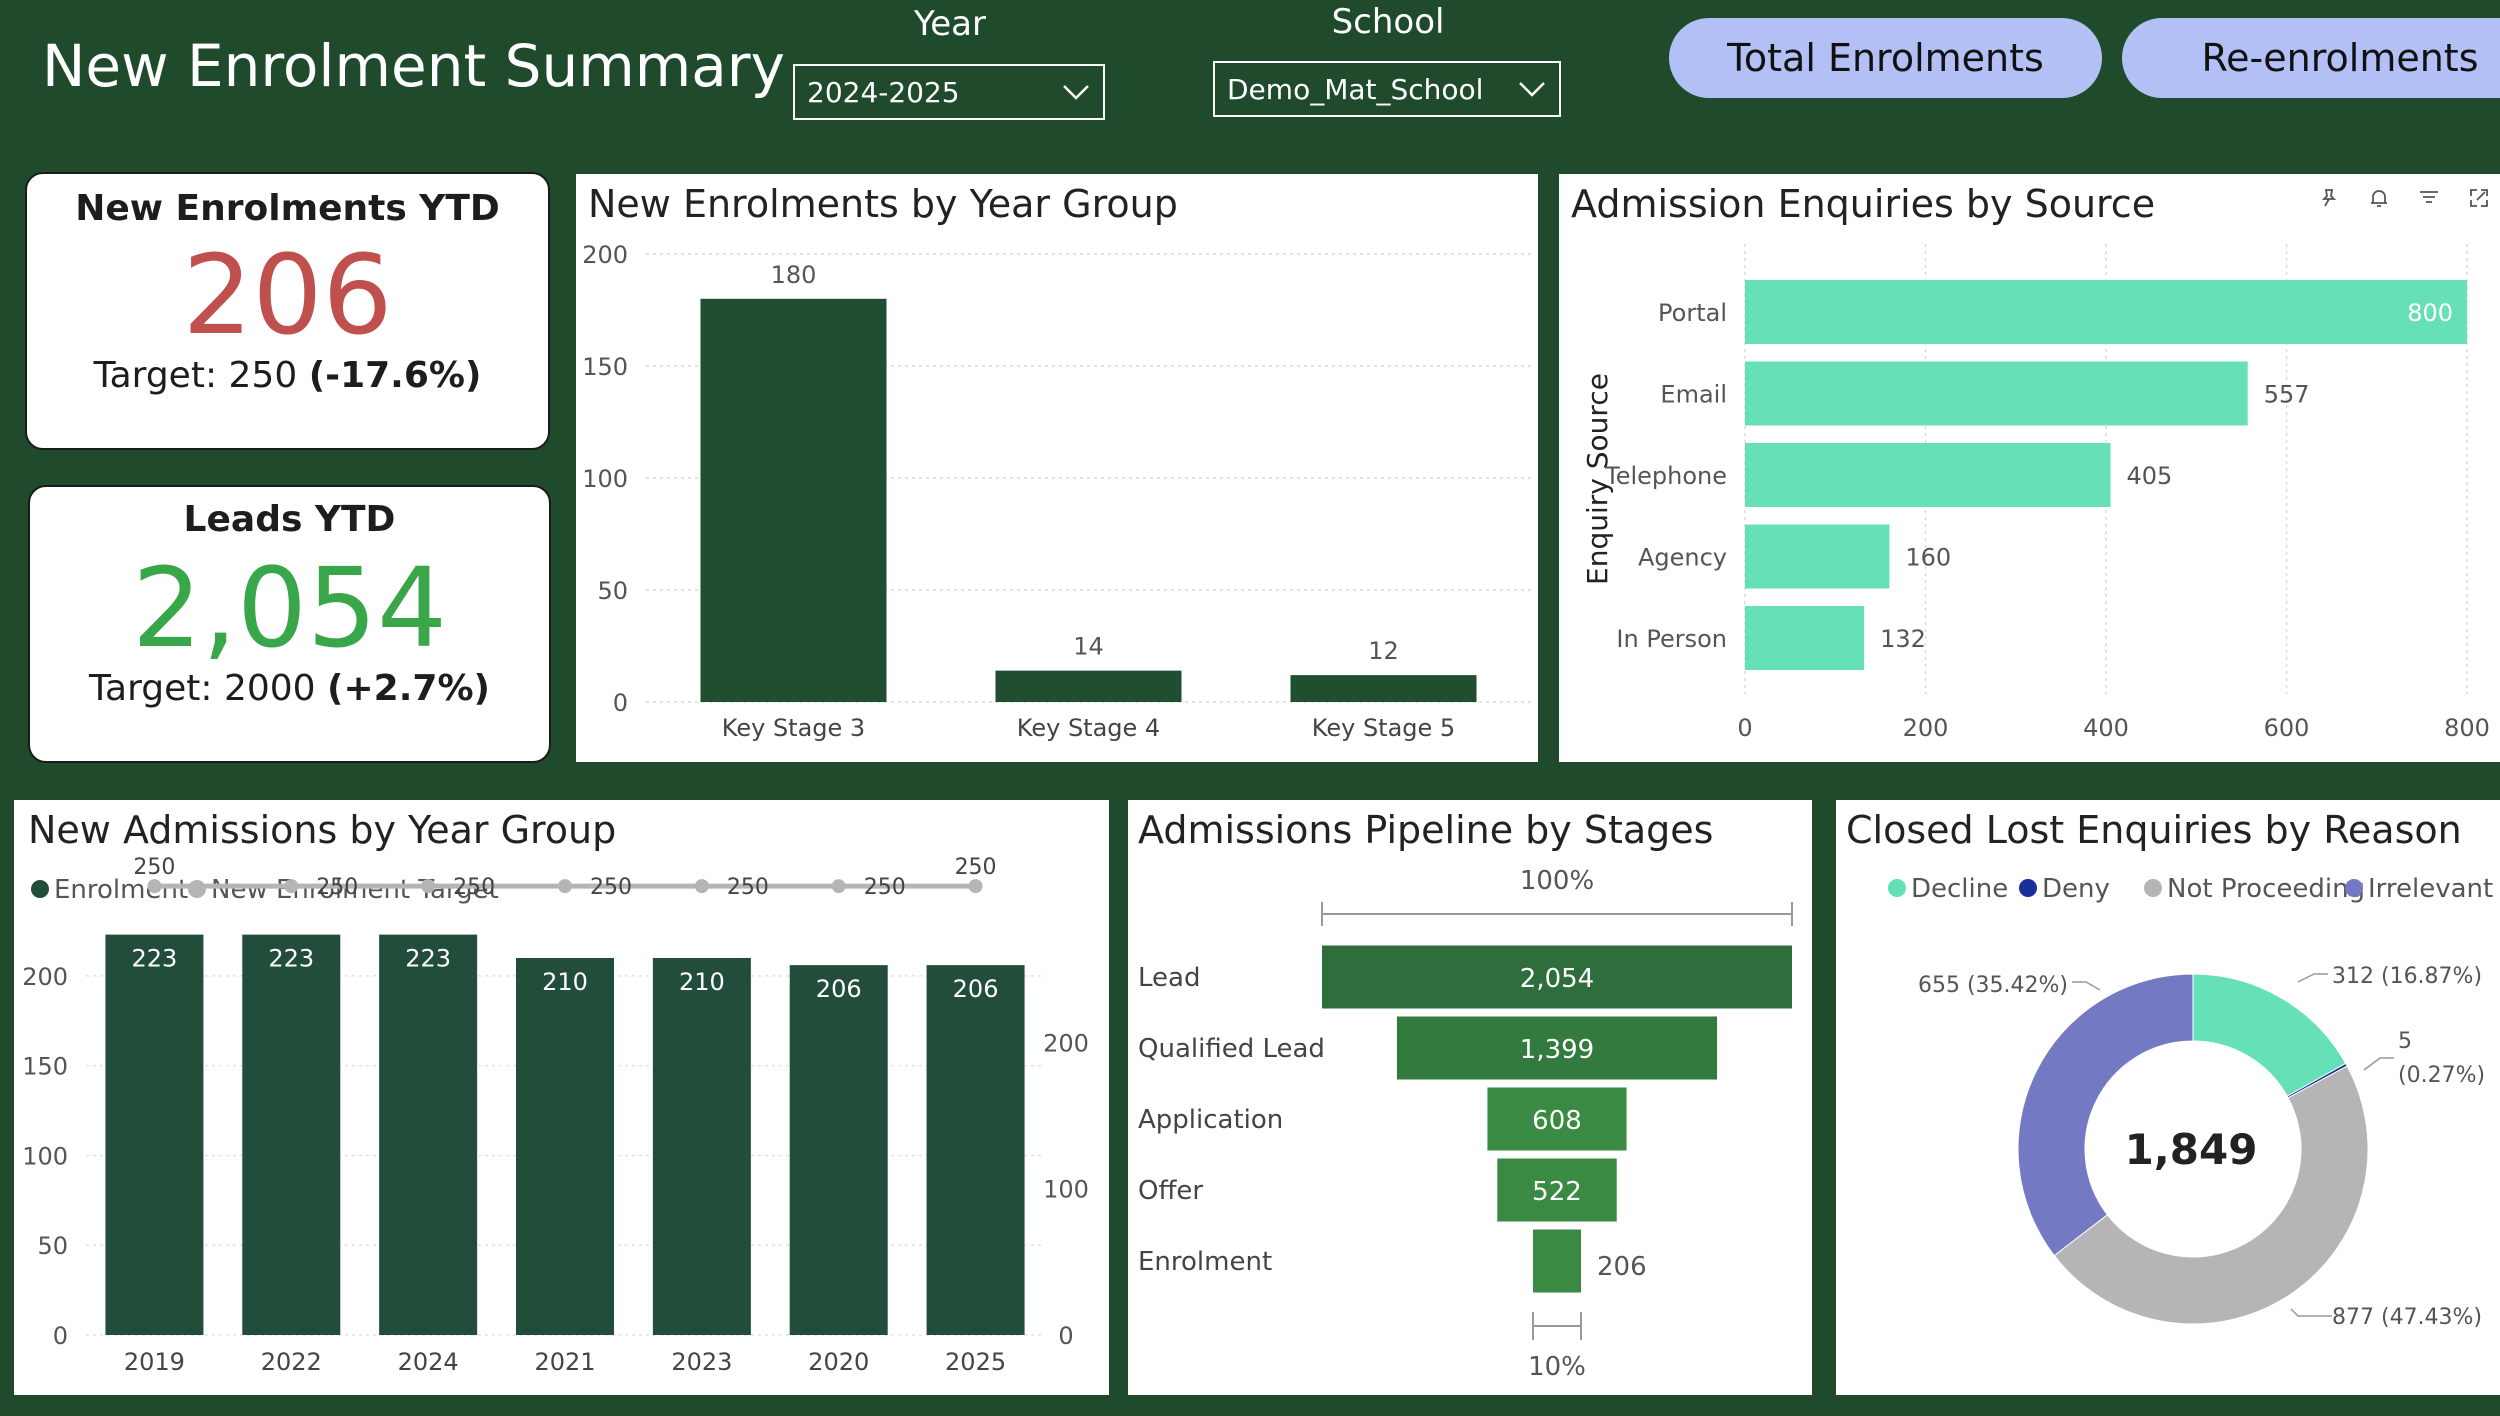 The image size is (2500, 1416). I want to click on school-dropdown: Demo_Mat_School, so click(1387, 89).